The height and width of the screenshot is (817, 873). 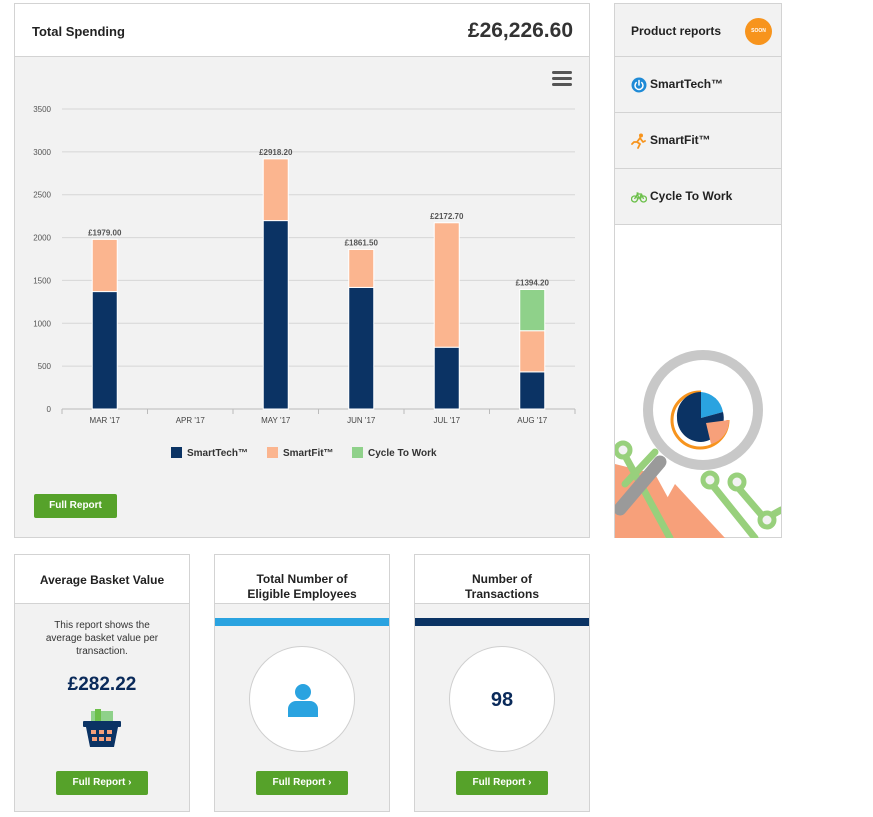 I want to click on legend-label: SmartFit™, so click(x=308, y=453).